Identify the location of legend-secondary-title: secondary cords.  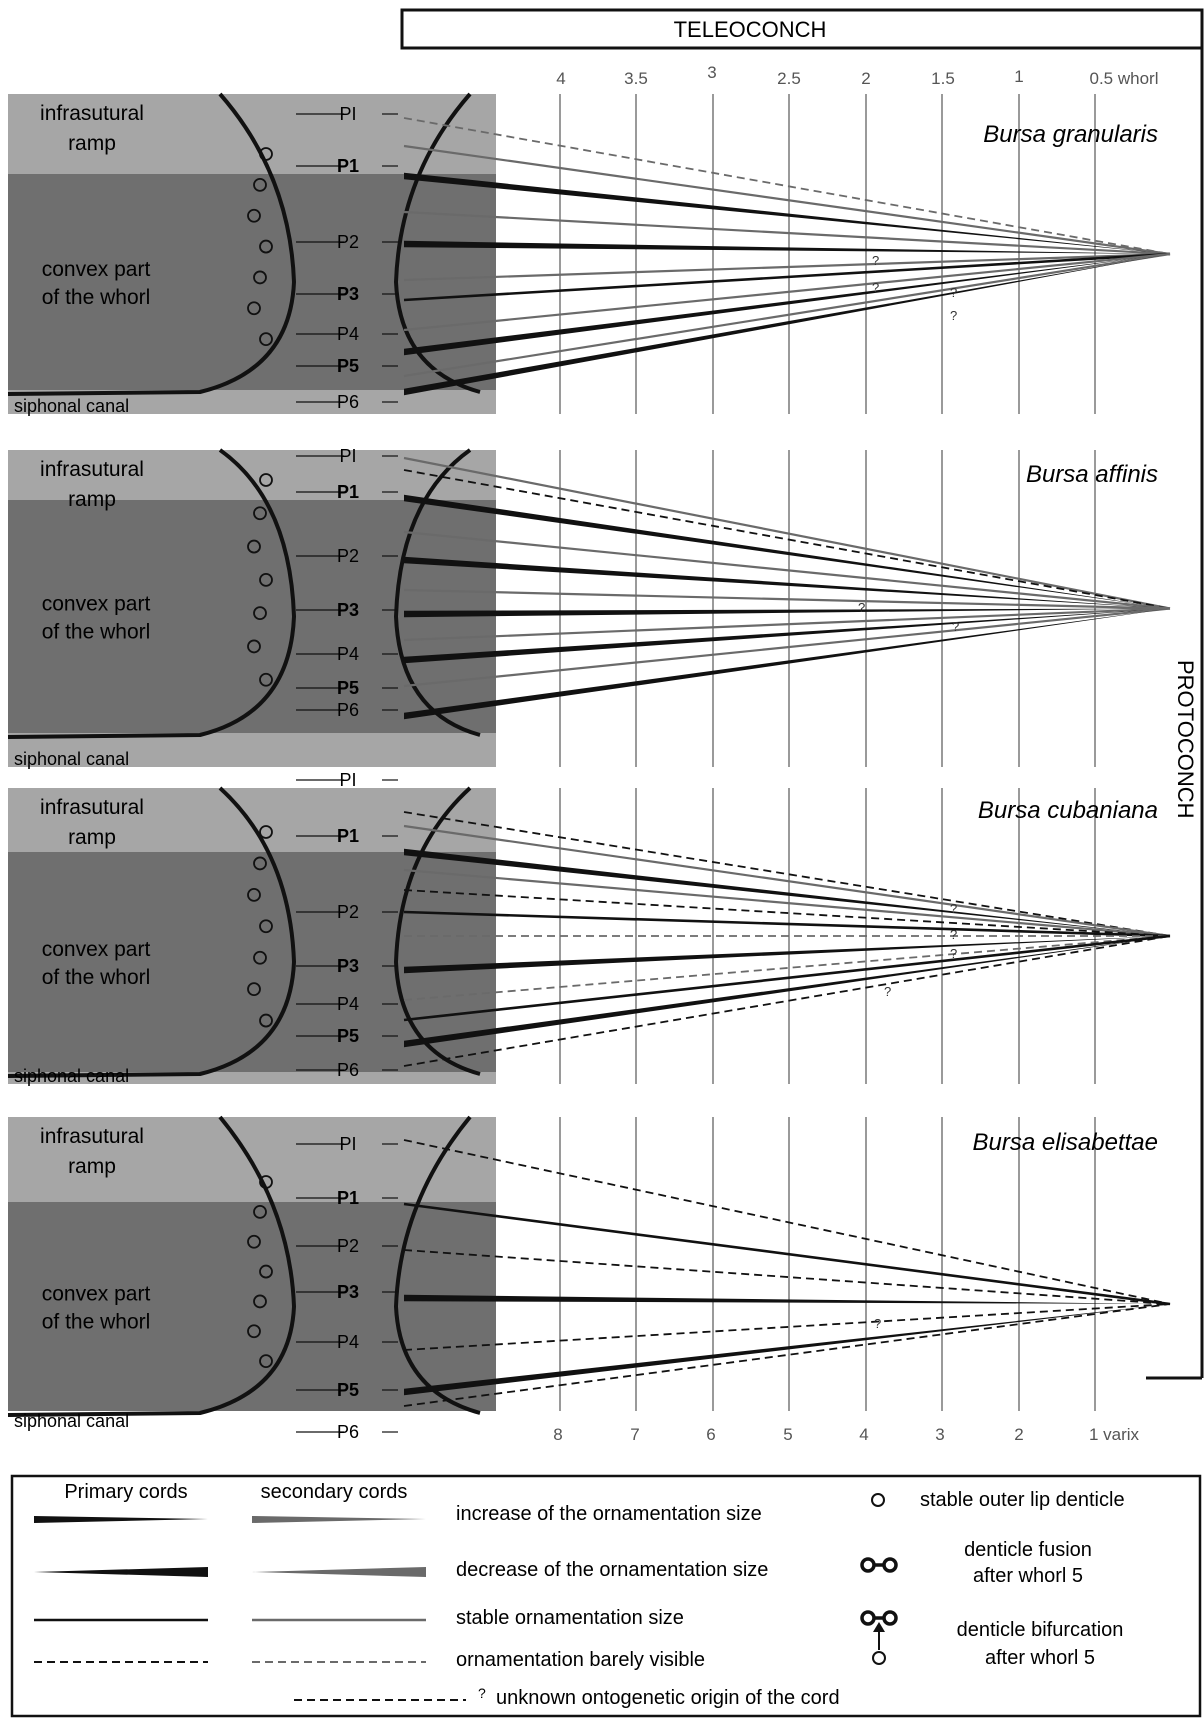
(334, 1492).